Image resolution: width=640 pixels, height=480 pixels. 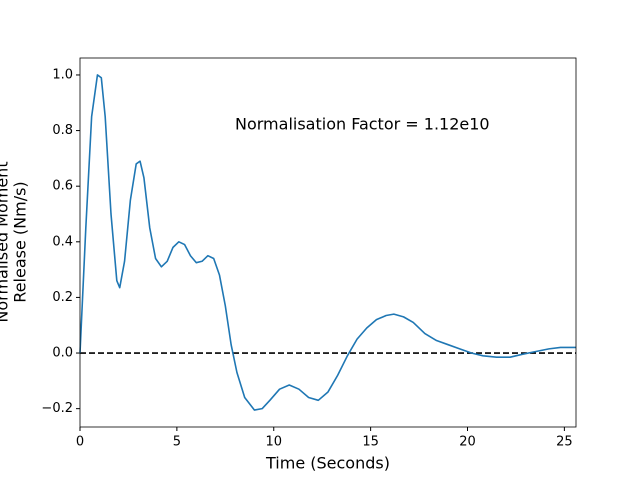 What do you see at coordinates (62, 297) in the screenshot?
I see `y-tick-label: 0.2` at bounding box center [62, 297].